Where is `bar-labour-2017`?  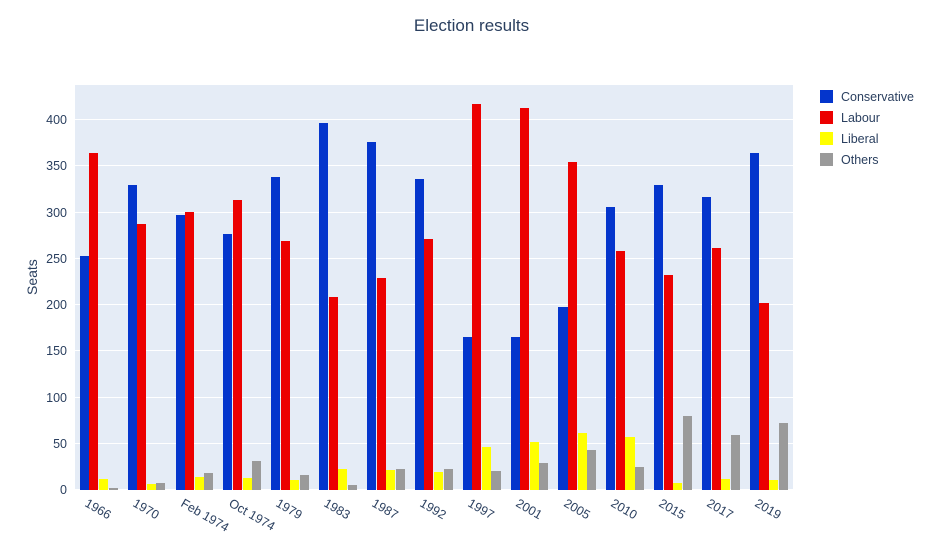
bar-labour-2017 is located at coordinates (716, 368).